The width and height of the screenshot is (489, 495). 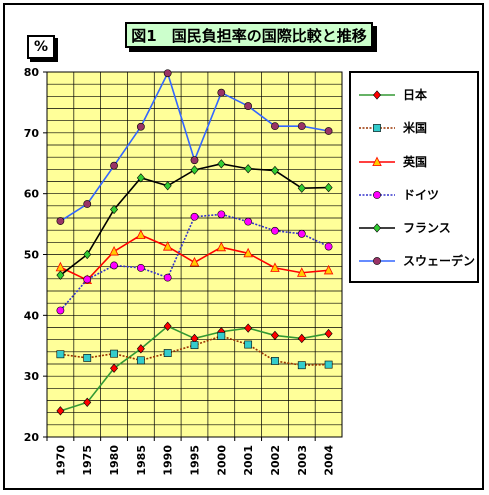 I want to click on y-tick-label: 40, so click(x=32, y=315).